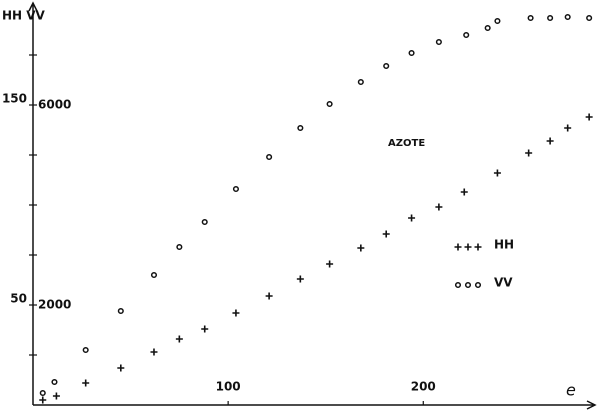 The width and height of the screenshot is (597, 410). Describe the element at coordinates (406, 143) in the screenshot. I see `annotation: AZOTE` at that location.